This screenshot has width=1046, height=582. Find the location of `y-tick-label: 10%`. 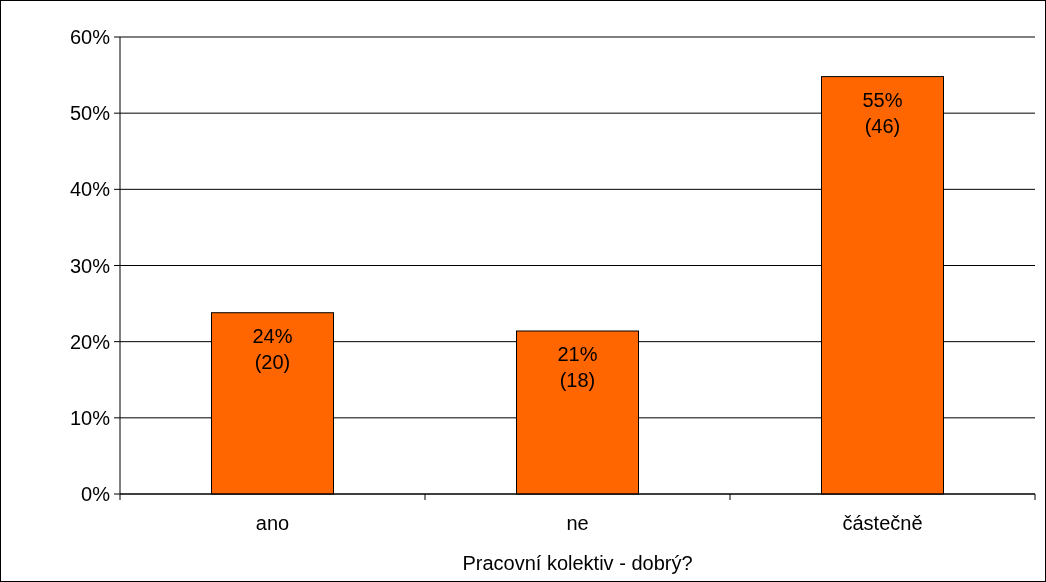

y-tick-label: 10% is located at coordinates (90, 417).